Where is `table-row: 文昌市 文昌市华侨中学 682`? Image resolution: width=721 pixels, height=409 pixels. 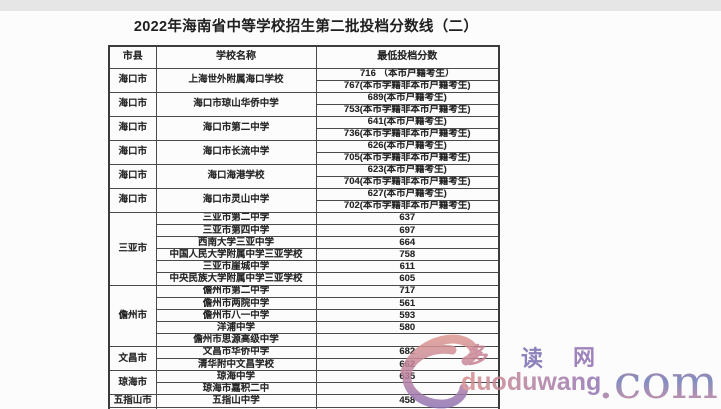
table-row: 文昌市 文昌市华侨中学 682 is located at coordinates (304, 358).